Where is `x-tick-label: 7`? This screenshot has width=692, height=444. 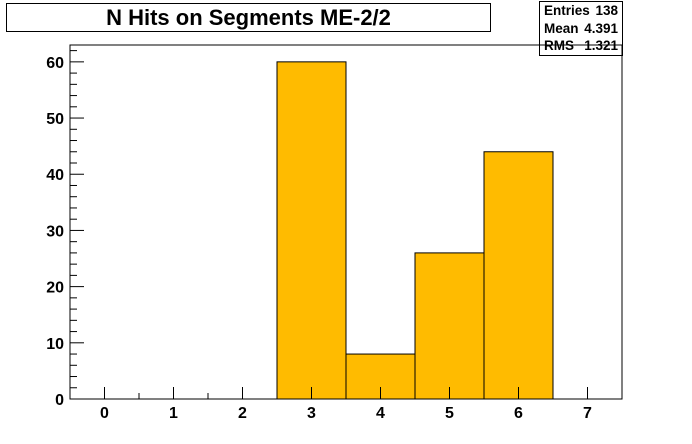 x-tick-label: 7 is located at coordinates (587, 413).